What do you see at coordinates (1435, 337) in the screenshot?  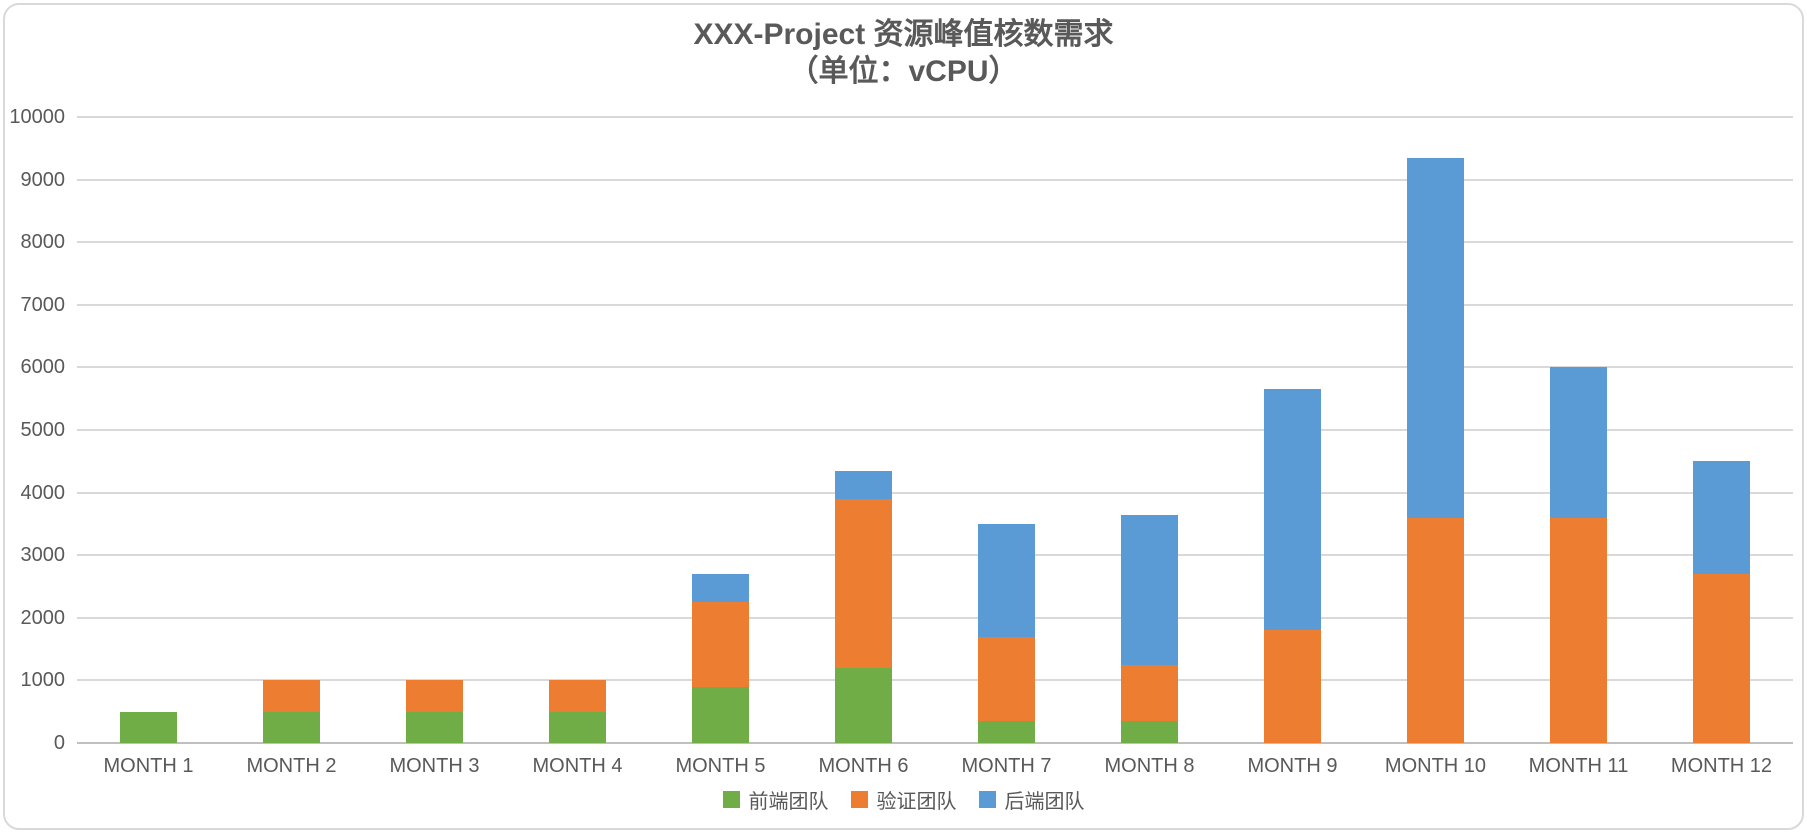 I see `bar-segment-后端团队-month-10` at bounding box center [1435, 337].